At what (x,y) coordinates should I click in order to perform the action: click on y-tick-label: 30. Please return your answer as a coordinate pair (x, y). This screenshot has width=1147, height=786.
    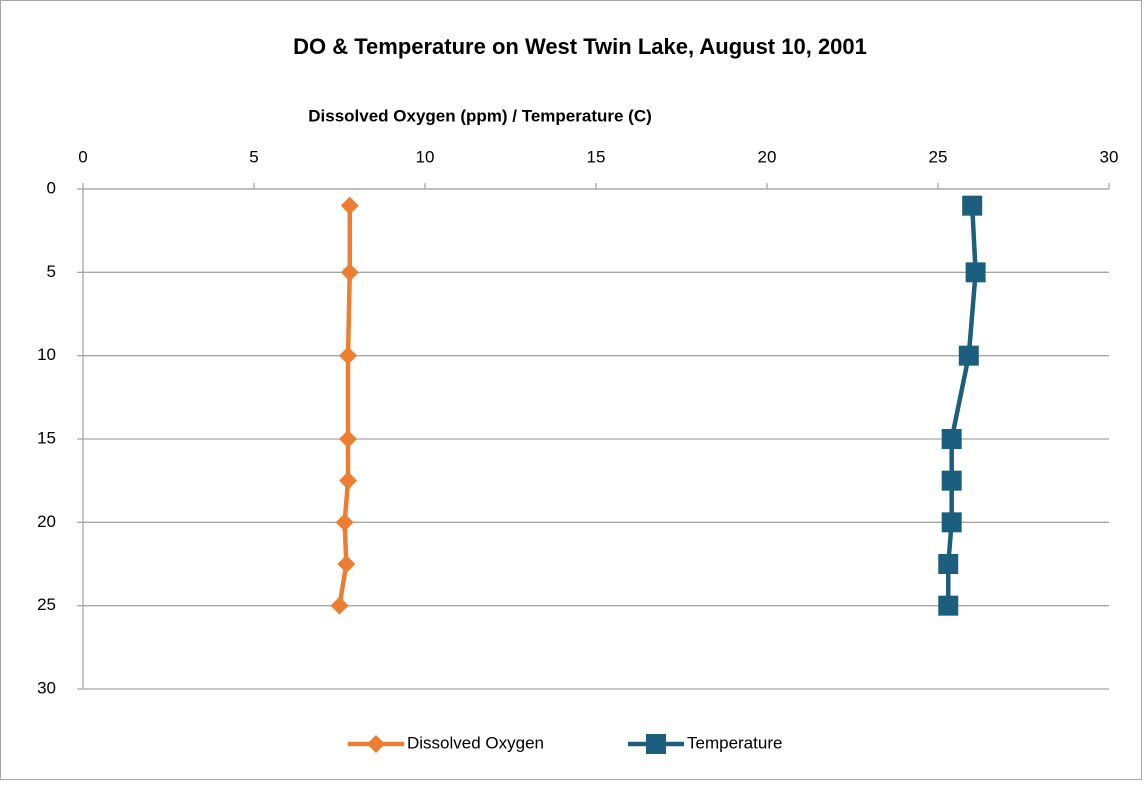
    Looking at the image, I should click on (46, 687).